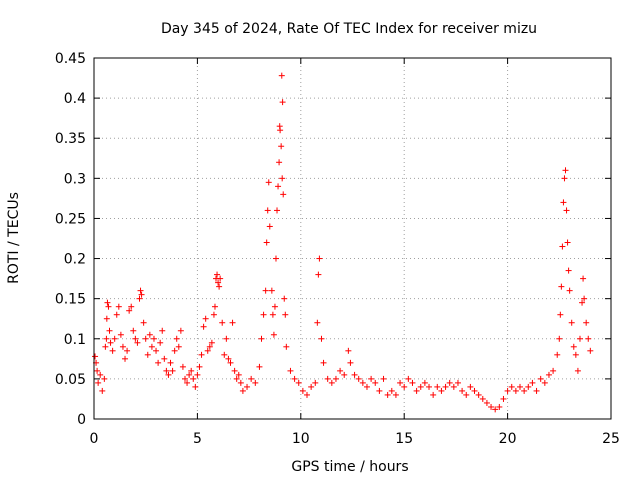  What do you see at coordinates (70, 380) in the screenshot?
I see `y-tick-label: 0.05` at bounding box center [70, 380].